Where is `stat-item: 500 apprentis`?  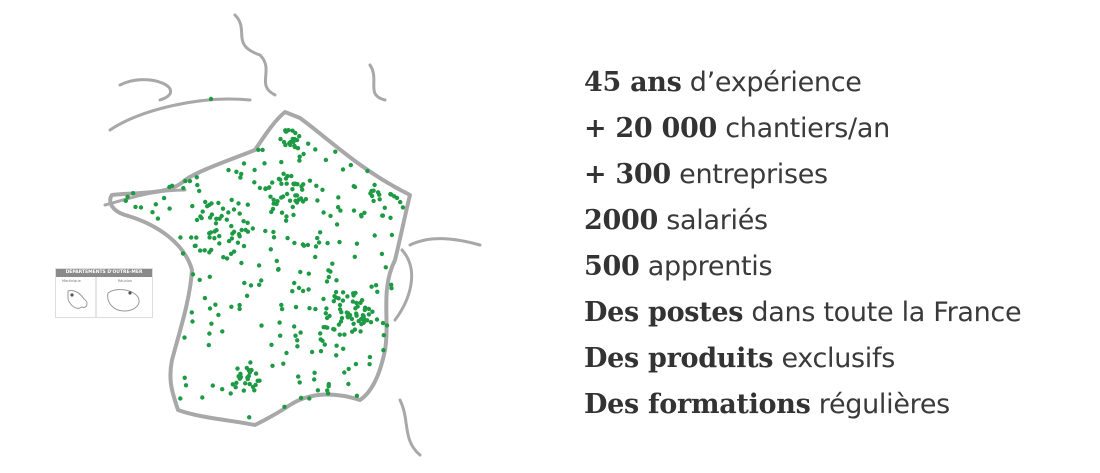
stat-item: 500 apprentis is located at coordinates (678, 266).